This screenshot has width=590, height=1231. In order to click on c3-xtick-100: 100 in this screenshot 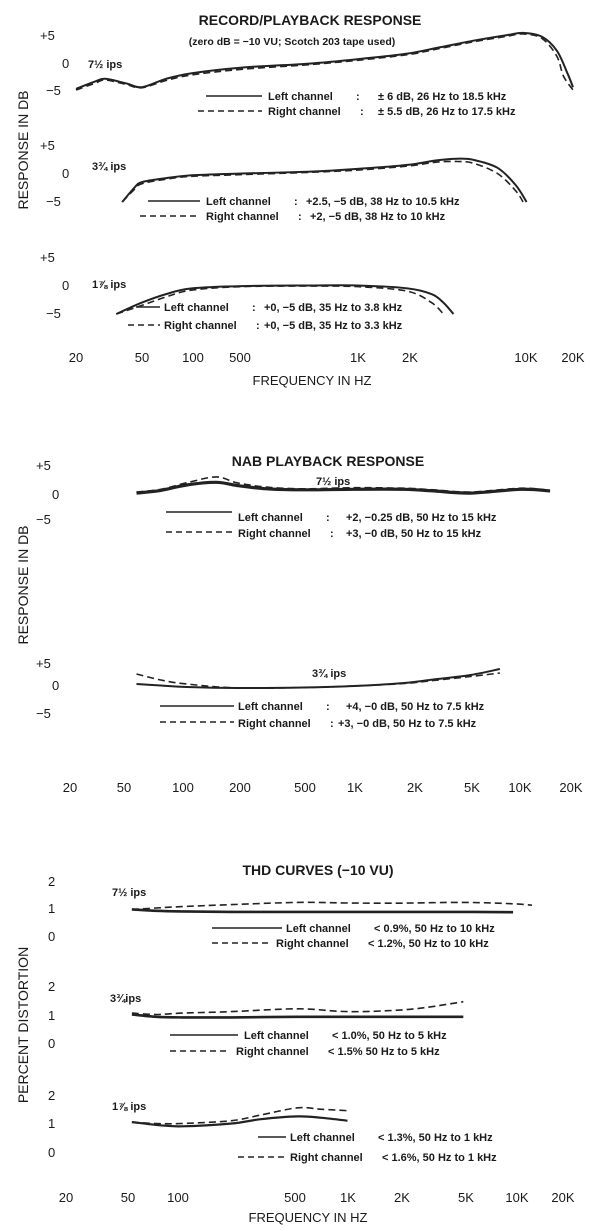, I will do `click(178, 1197)`.